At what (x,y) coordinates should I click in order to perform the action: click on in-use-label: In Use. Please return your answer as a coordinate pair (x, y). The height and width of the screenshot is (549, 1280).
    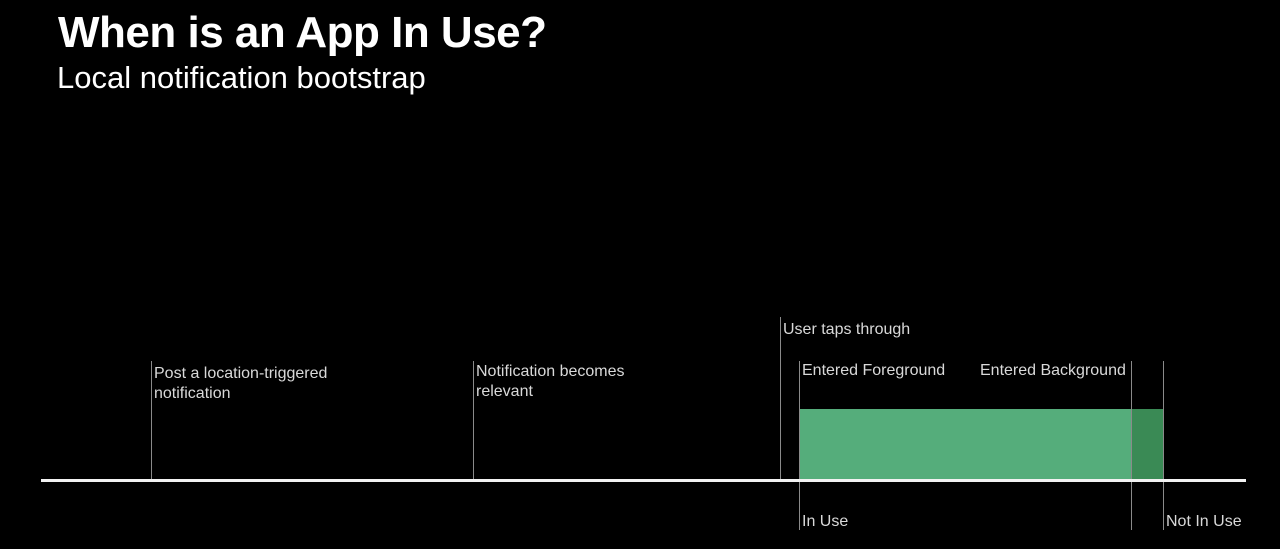
    Looking at the image, I should click on (825, 521).